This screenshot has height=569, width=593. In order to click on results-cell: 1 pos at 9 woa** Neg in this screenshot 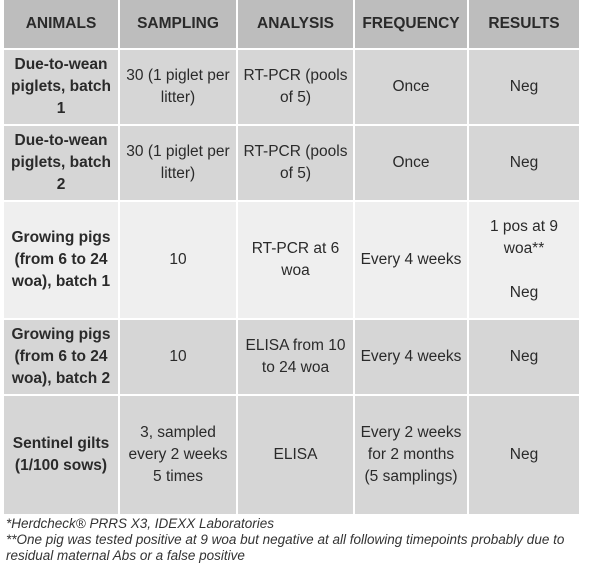, I will do `click(524, 260)`.